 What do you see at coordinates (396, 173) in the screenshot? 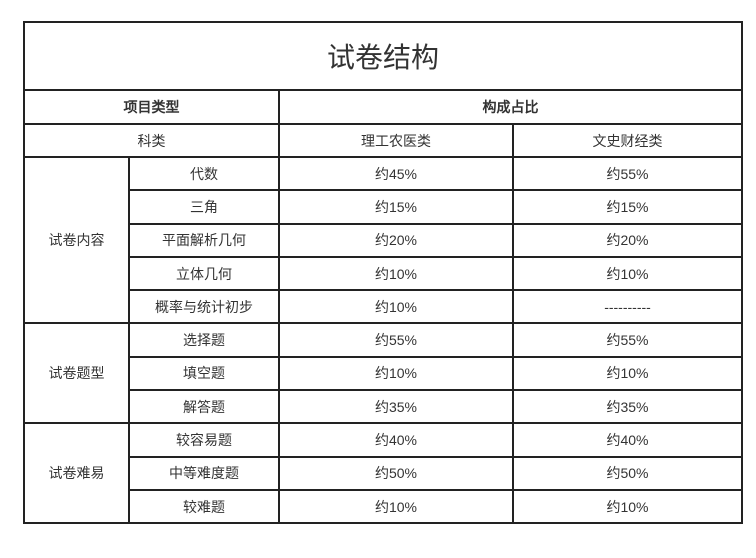
I see `cell-science: 约45%` at bounding box center [396, 173].